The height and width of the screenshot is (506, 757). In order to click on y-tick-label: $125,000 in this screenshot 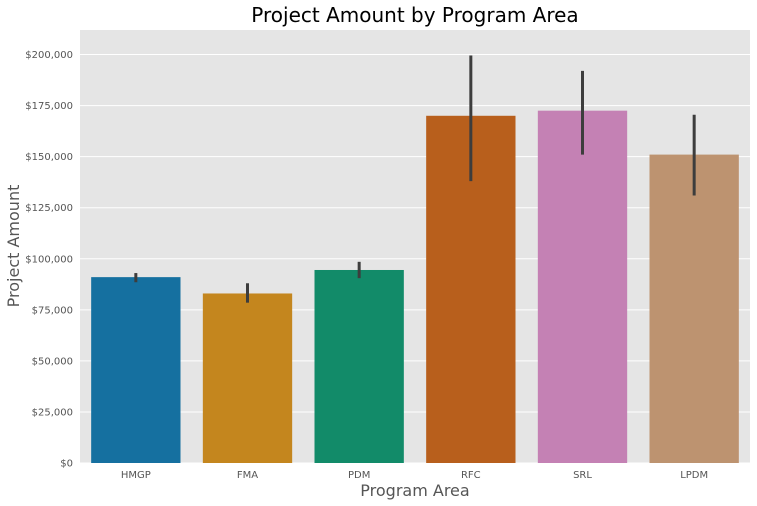, I will do `click(49, 208)`.